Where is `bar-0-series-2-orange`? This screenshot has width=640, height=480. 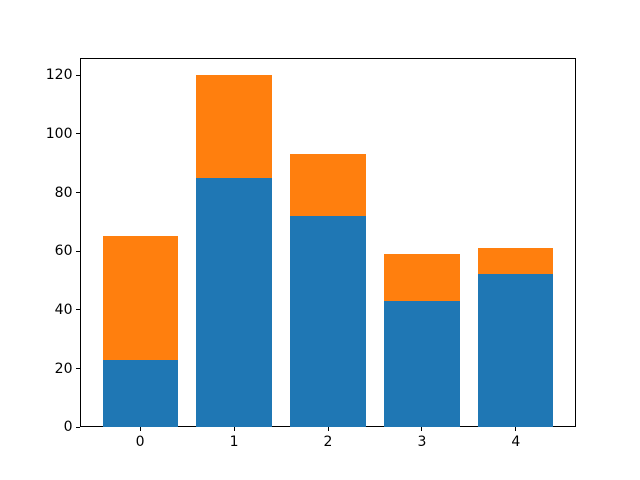
bar-0-series-2-orange is located at coordinates (140, 298).